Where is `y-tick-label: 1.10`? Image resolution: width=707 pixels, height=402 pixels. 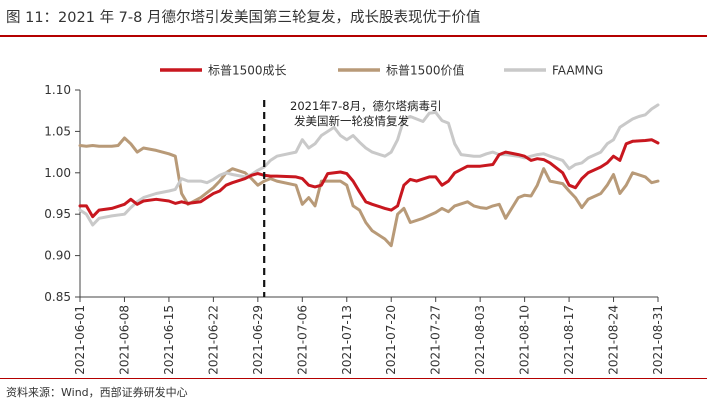
y-tick-label: 1.10 is located at coordinates (57, 90).